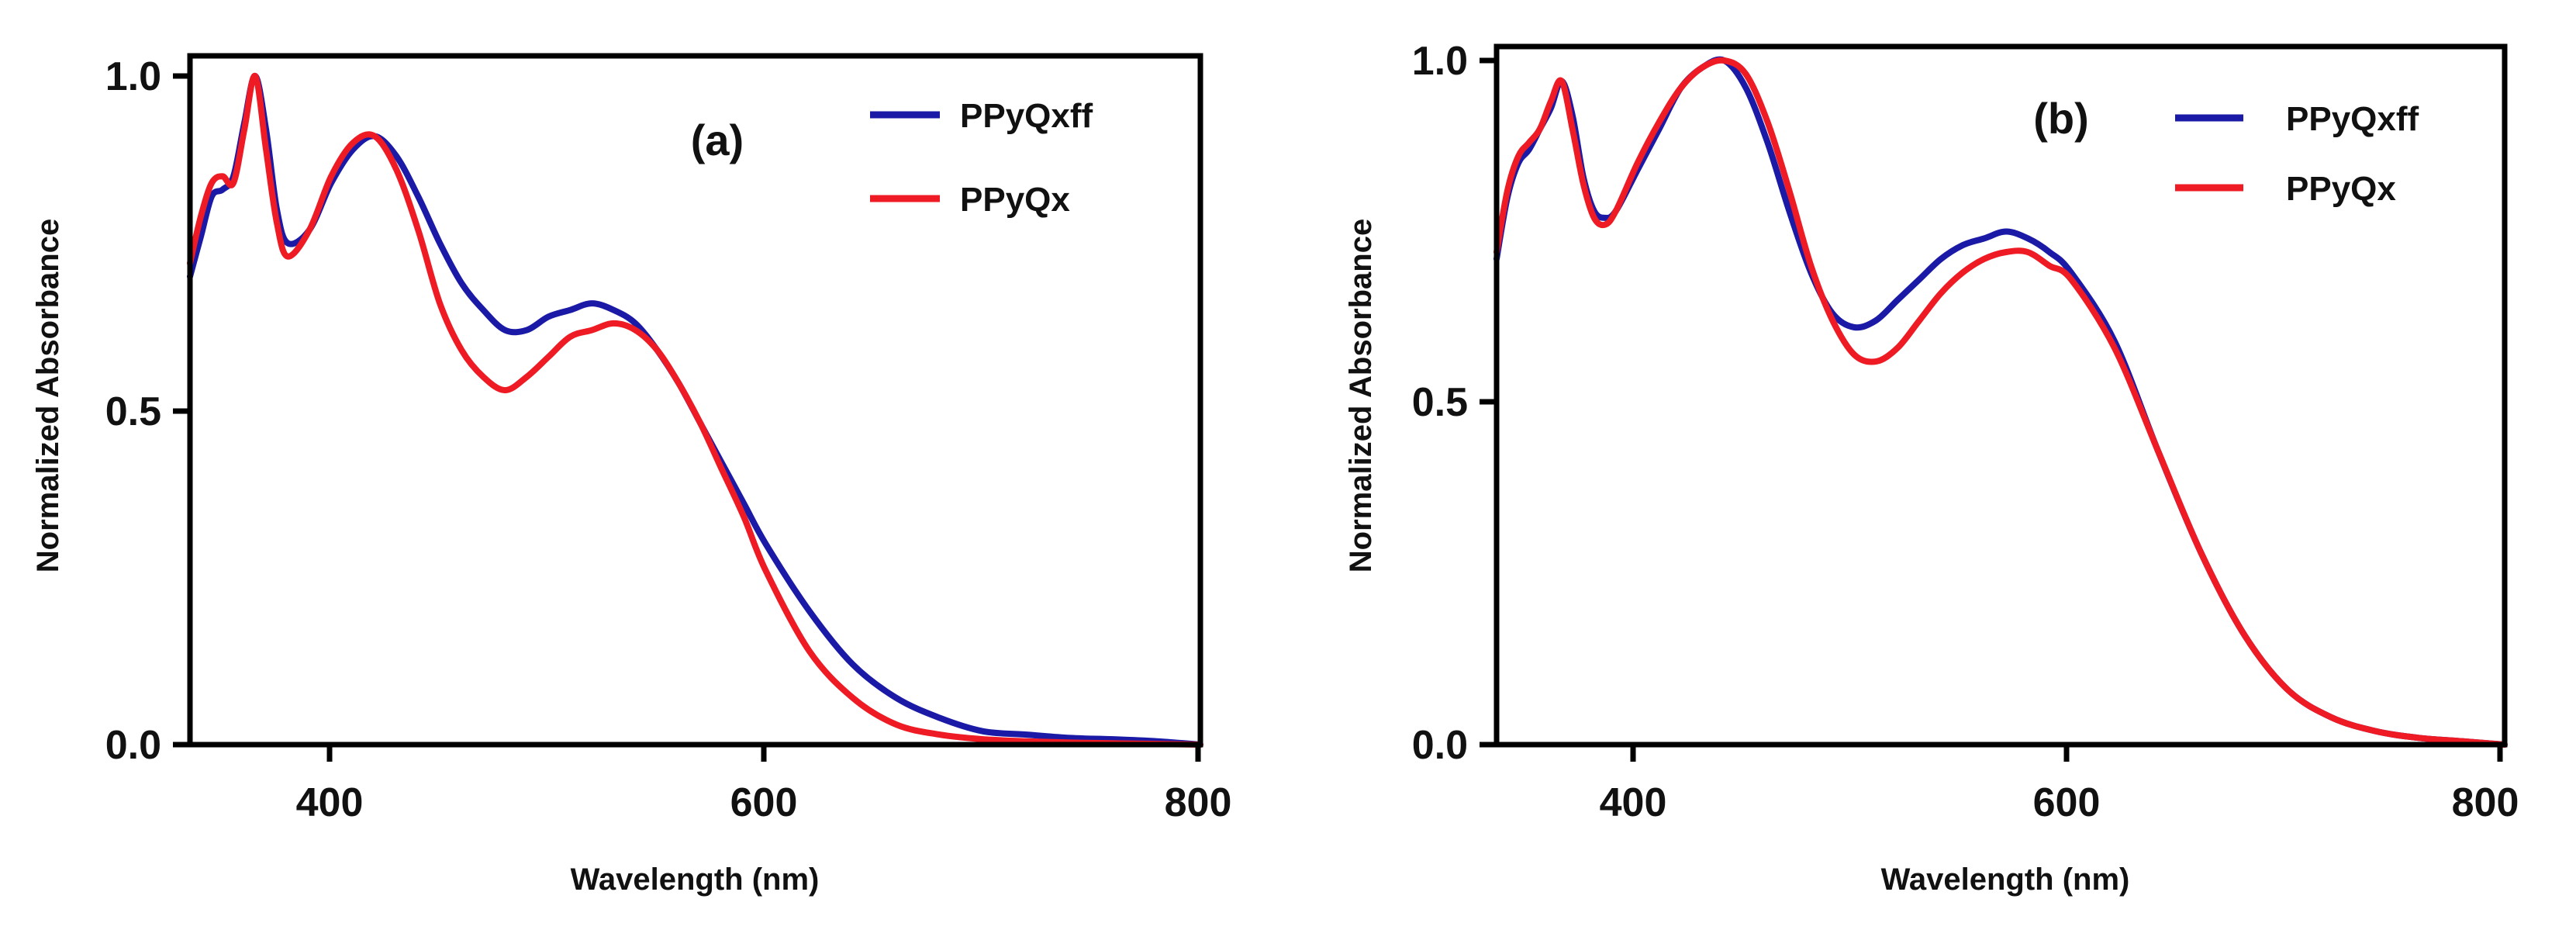 This screenshot has height=930, width=2576. Describe the element at coordinates (1027, 116) in the screenshot. I see `panel-a-legend-label-ppyqxff: PPyQxff` at that location.